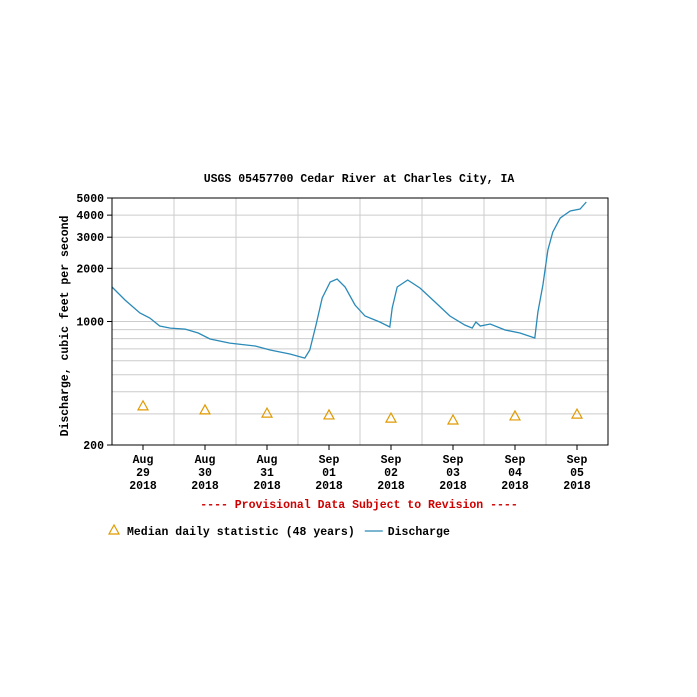  What do you see at coordinates (65, 325) in the screenshot?
I see `y-axis-label: Discharge, cubic feet per second` at bounding box center [65, 325].